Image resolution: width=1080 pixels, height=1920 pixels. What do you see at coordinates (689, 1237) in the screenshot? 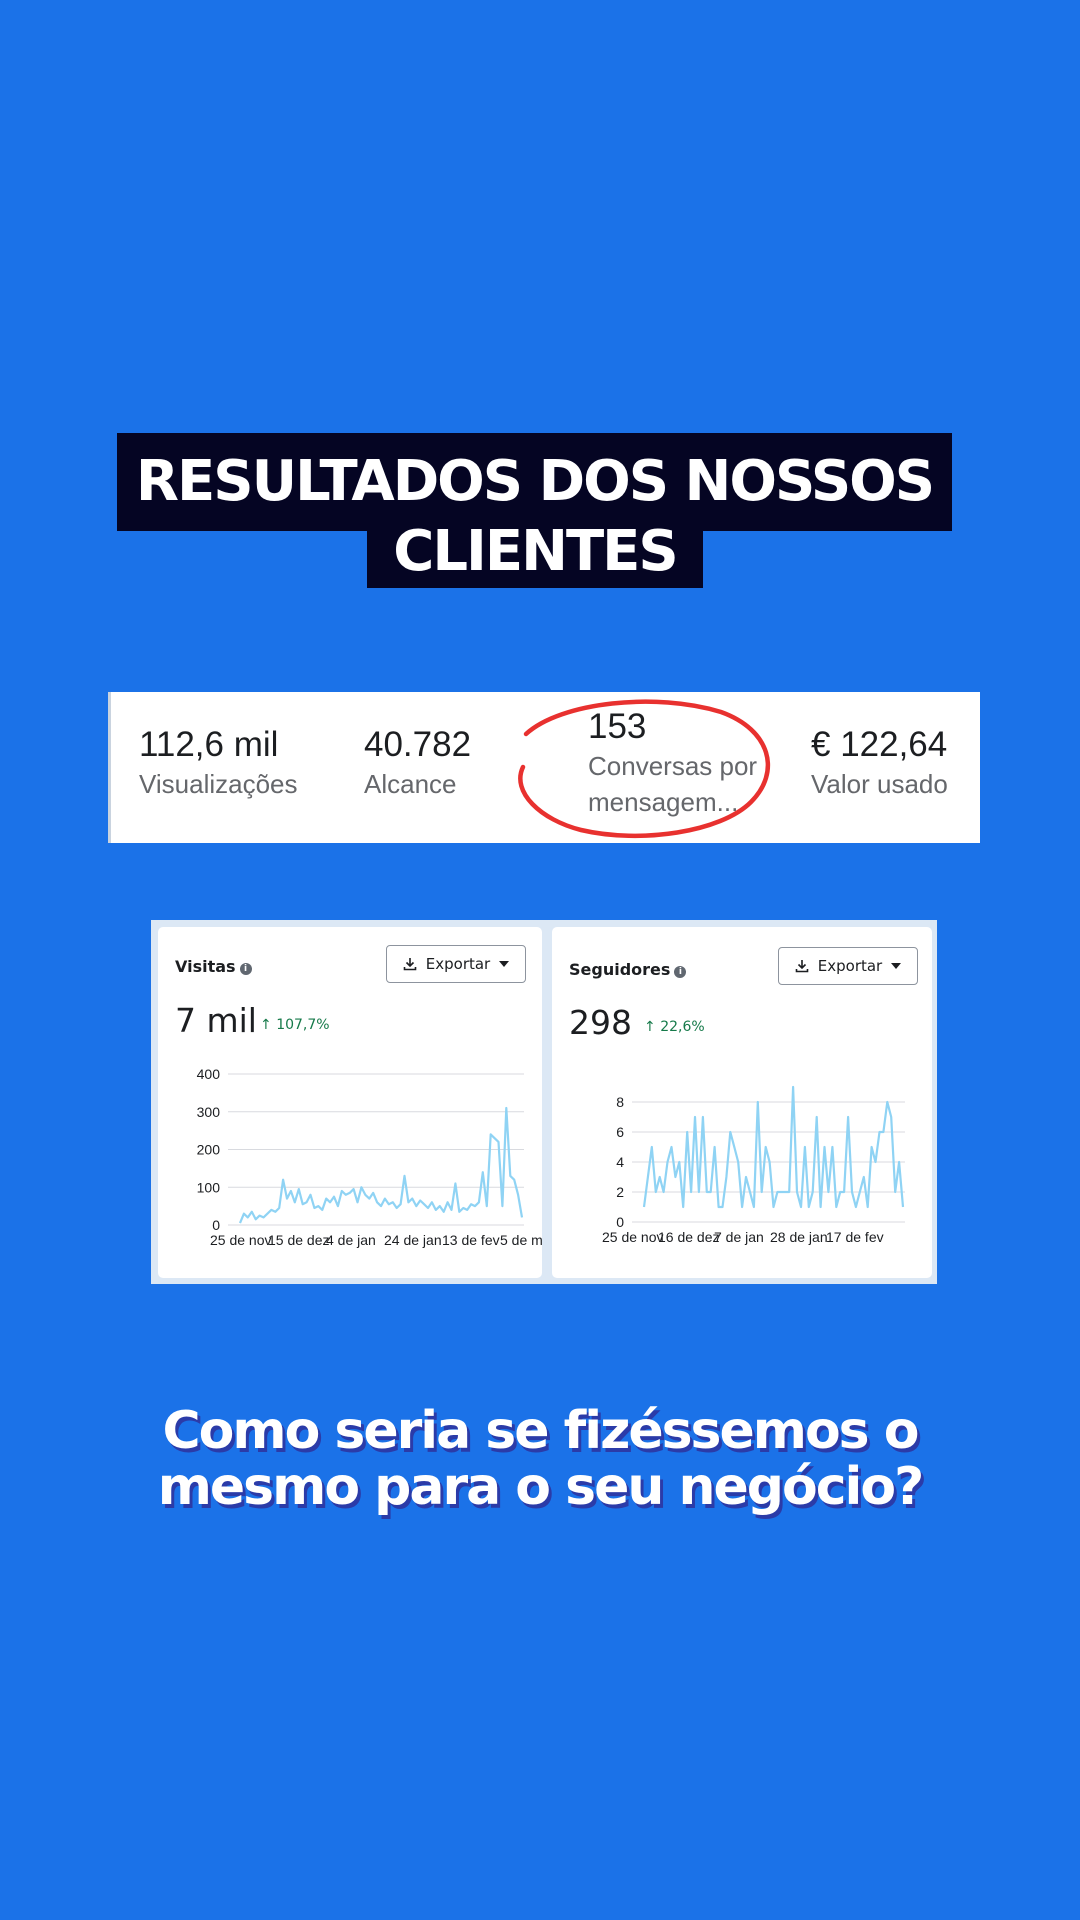
I see `x-tick-label: 16 de dez` at bounding box center [689, 1237].